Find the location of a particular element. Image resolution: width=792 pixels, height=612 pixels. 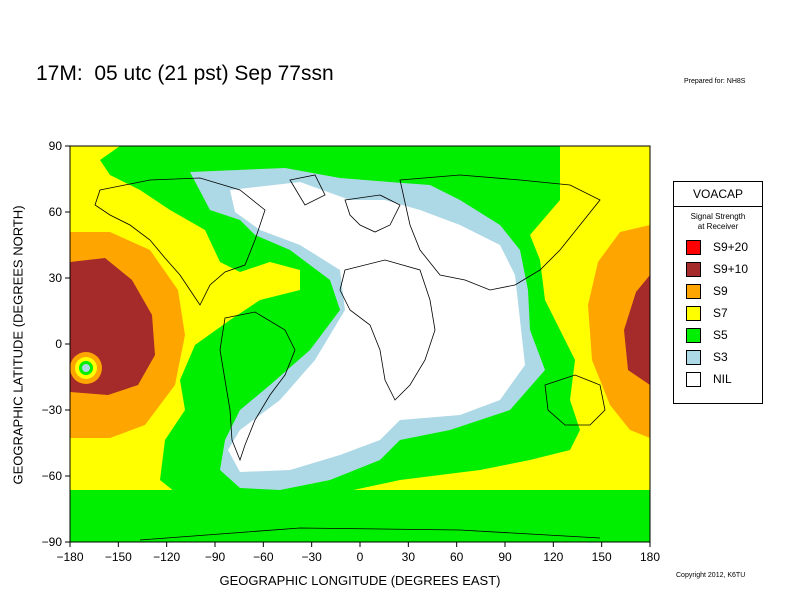

x-axis-label: GEOGRAPHIC LONGITUDE (DEGREES EAST) is located at coordinates (360, 580).